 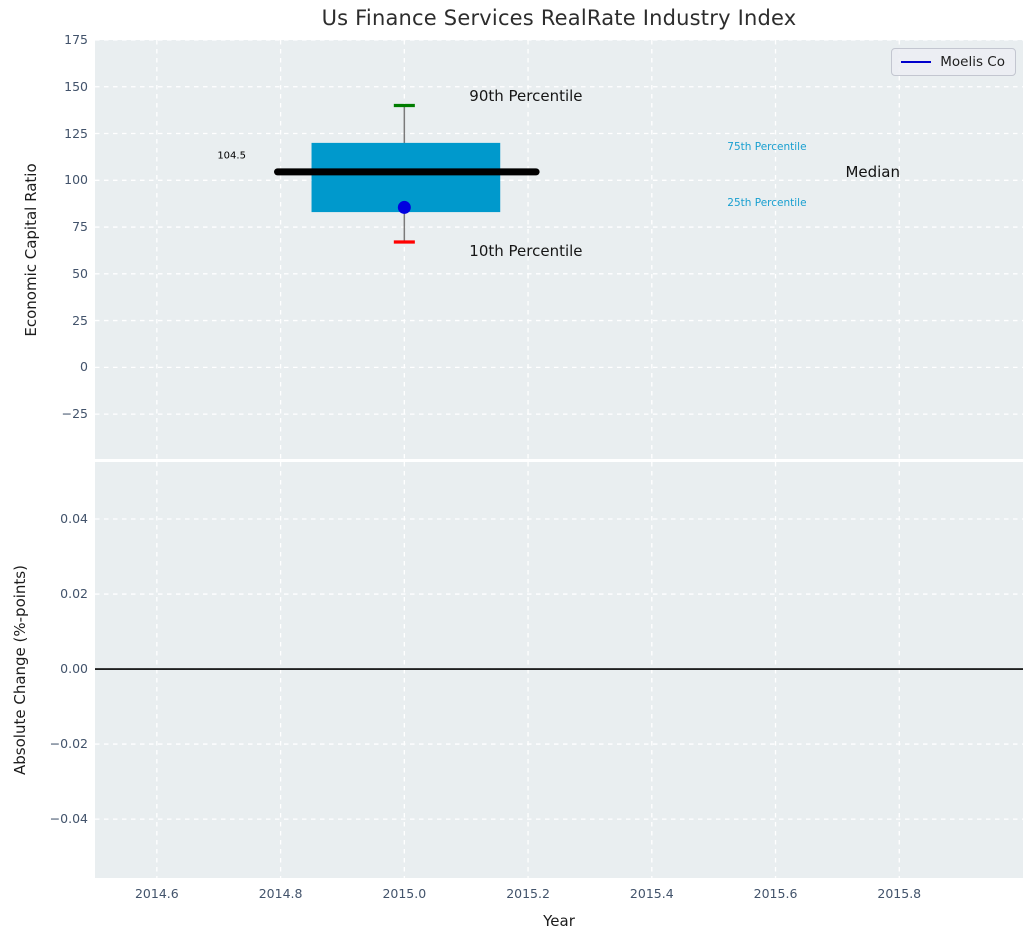 What do you see at coordinates (231, 156) in the screenshot?
I see `annotation-104-5: 104.5` at bounding box center [231, 156].